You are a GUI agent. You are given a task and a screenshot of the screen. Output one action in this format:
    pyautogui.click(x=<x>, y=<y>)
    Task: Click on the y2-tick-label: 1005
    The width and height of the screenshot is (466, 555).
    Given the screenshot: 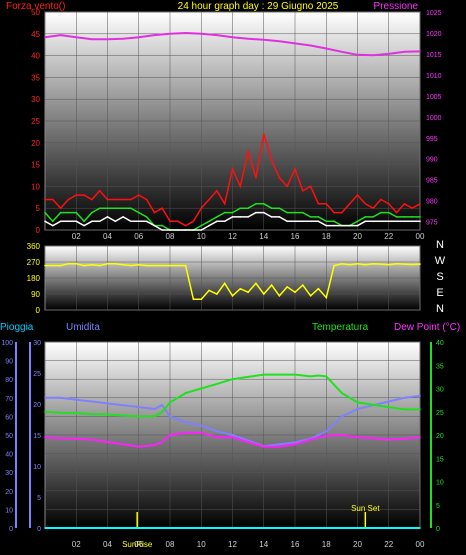 What is the action you would take?
    pyautogui.click(x=434, y=97)
    